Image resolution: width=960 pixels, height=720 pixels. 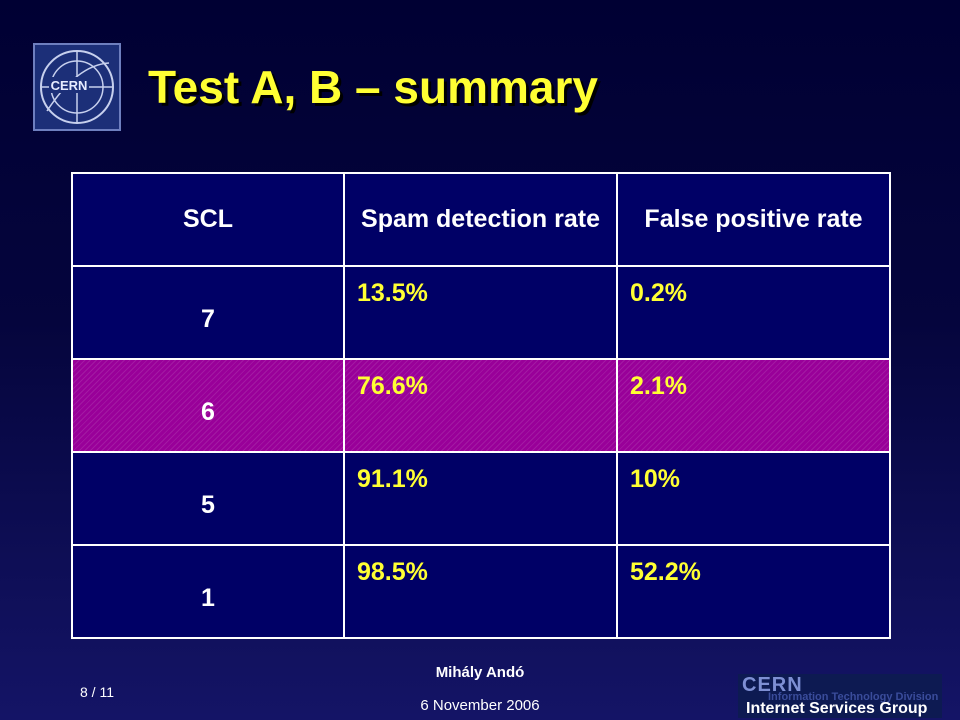 What do you see at coordinates (753, 219) in the screenshot?
I see `header-false-positive-rate: False positive rate` at bounding box center [753, 219].